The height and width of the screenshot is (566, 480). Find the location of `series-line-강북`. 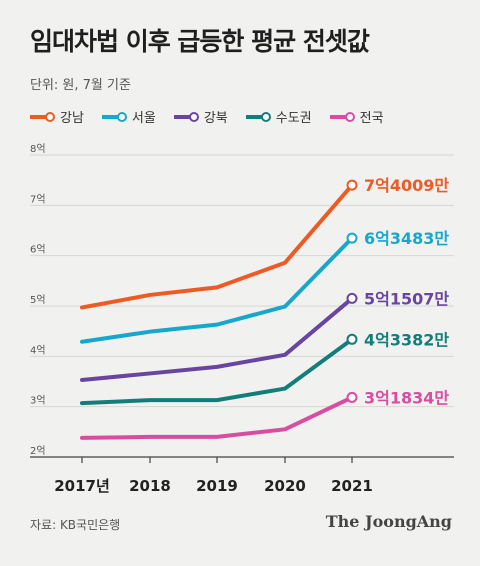

series-line-강북 is located at coordinates (217, 339).